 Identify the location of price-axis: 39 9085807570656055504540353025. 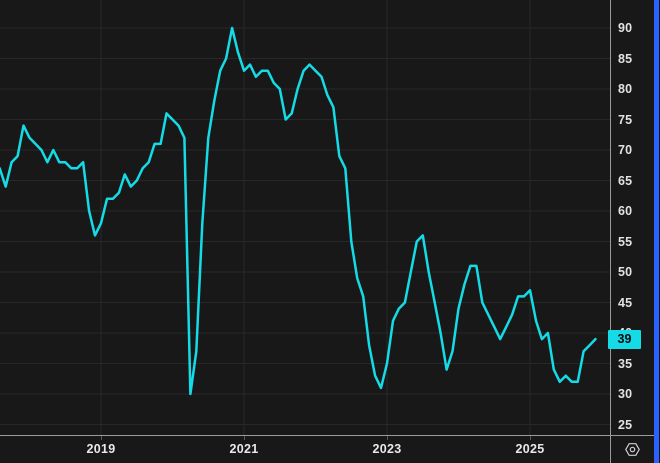
(631, 217).